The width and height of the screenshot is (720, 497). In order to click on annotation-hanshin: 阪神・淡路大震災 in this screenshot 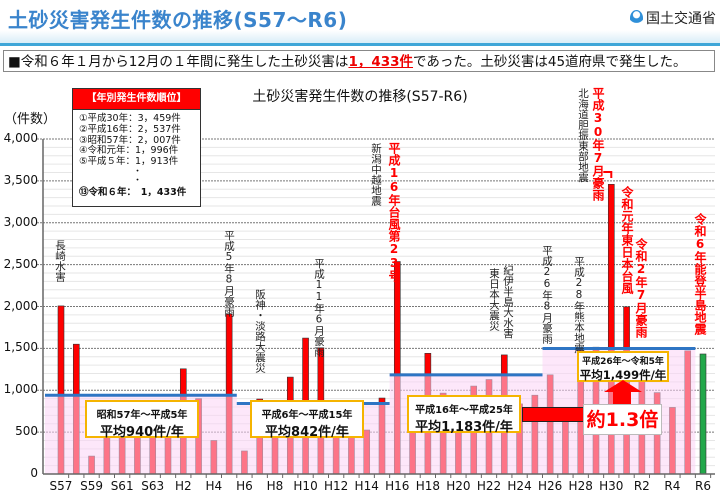, I will do `click(260, 331)`.